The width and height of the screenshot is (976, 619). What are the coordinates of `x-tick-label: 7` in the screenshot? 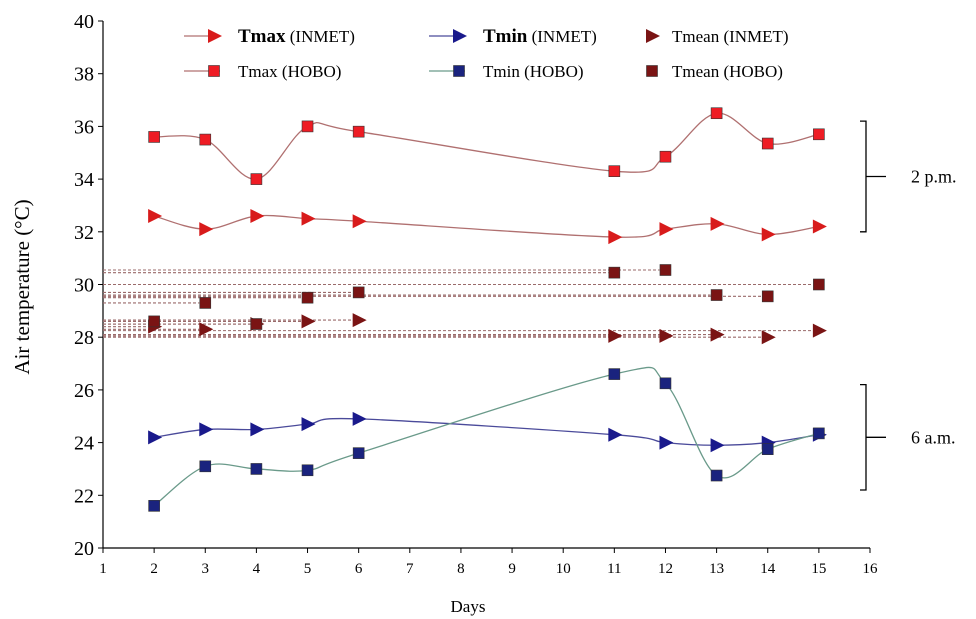 It's located at (410, 569).